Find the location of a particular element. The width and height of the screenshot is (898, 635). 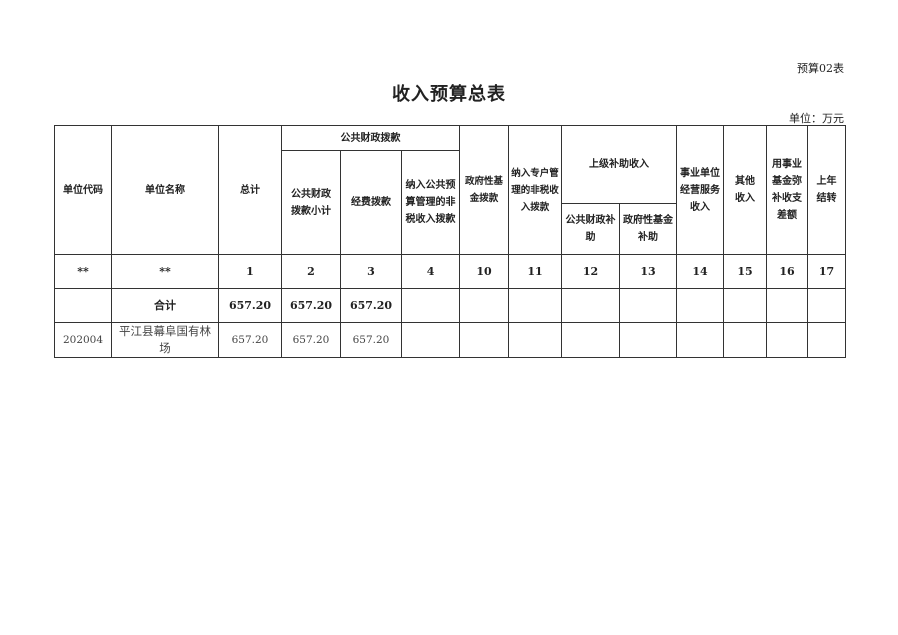

header-public-finance: 公共财政拨款 is located at coordinates (370, 138).